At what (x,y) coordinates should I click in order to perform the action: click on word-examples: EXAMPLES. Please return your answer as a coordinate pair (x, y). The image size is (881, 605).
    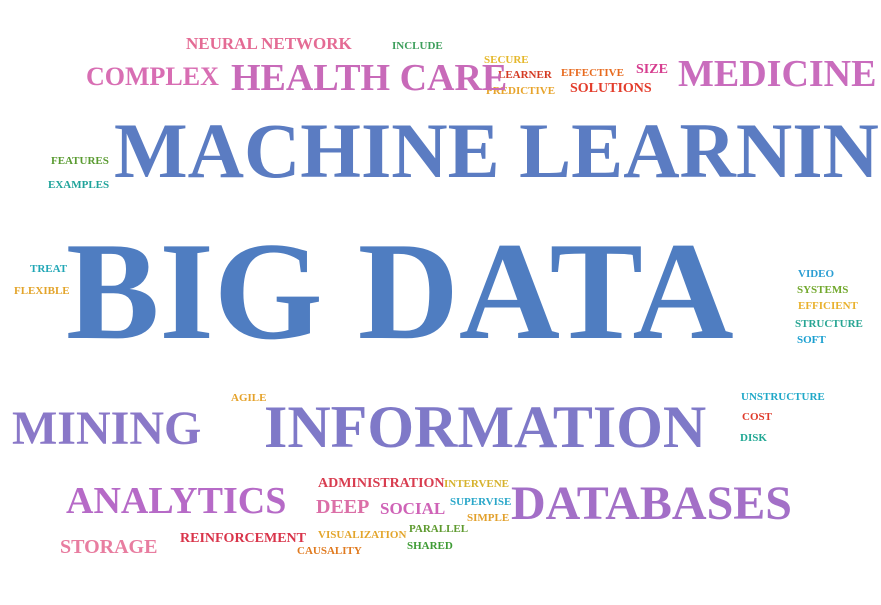
    Looking at the image, I should click on (79, 185).